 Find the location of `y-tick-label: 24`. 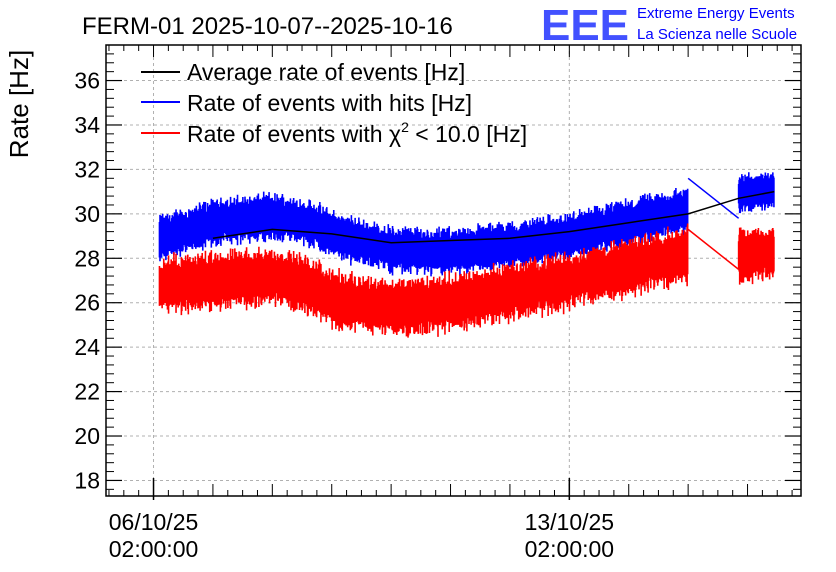

y-tick-label: 24 is located at coordinates (87, 347).